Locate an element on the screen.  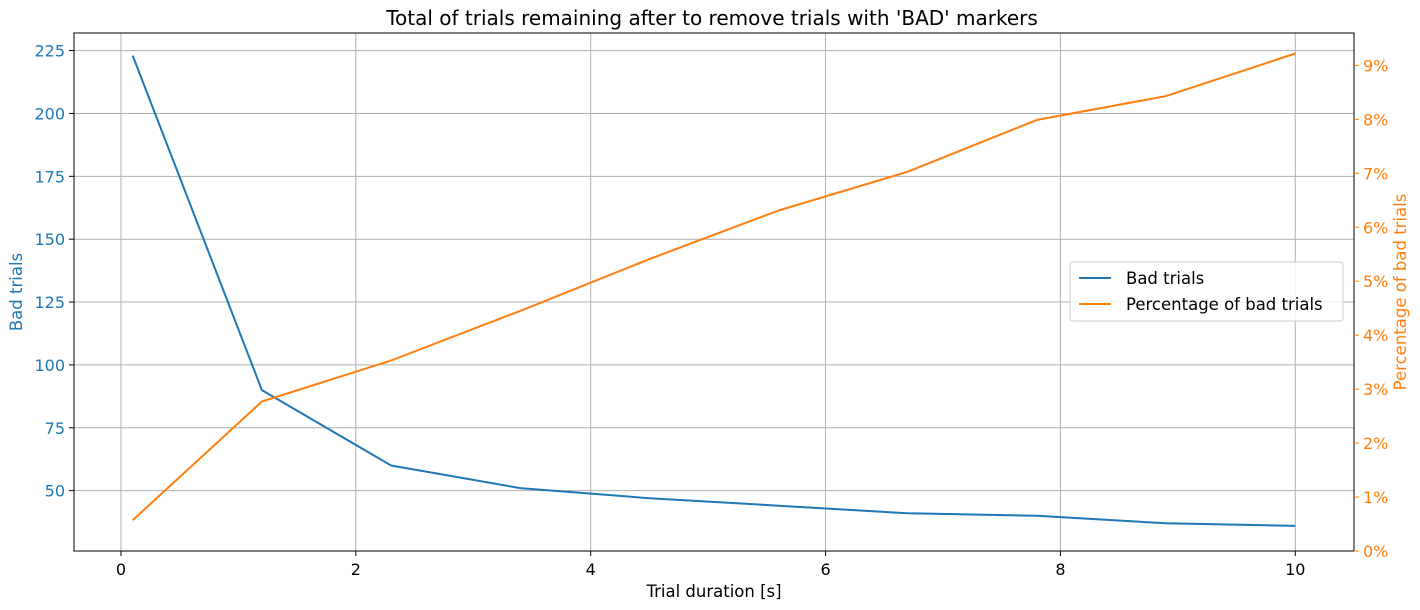
y-left-tick-label: 100 is located at coordinates (49, 365).